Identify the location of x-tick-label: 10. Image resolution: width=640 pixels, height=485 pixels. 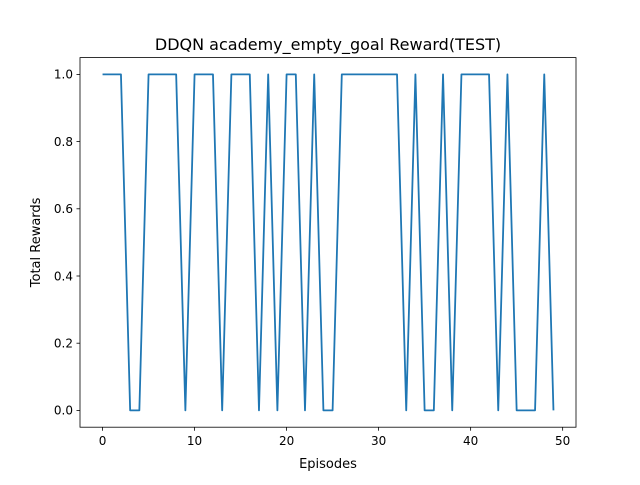
(194, 441).